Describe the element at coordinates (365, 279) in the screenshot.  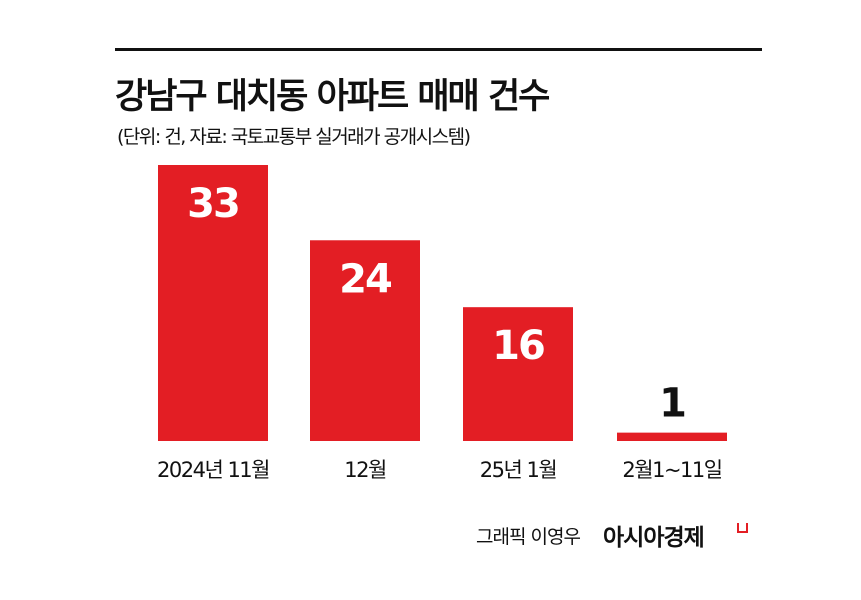
I see `data-label: 24` at that location.